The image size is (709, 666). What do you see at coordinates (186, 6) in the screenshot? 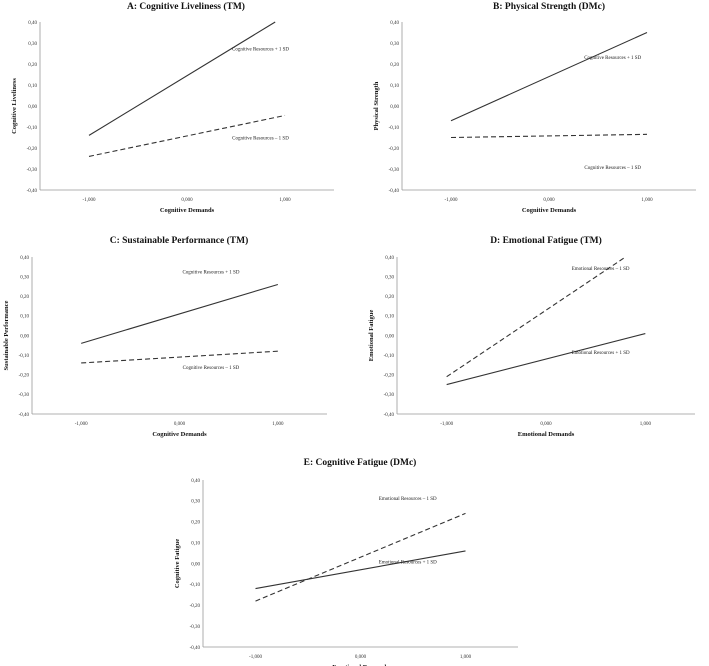
I see `chart-title: A: Cognitive Liveliness (TM)` at bounding box center [186, 6].